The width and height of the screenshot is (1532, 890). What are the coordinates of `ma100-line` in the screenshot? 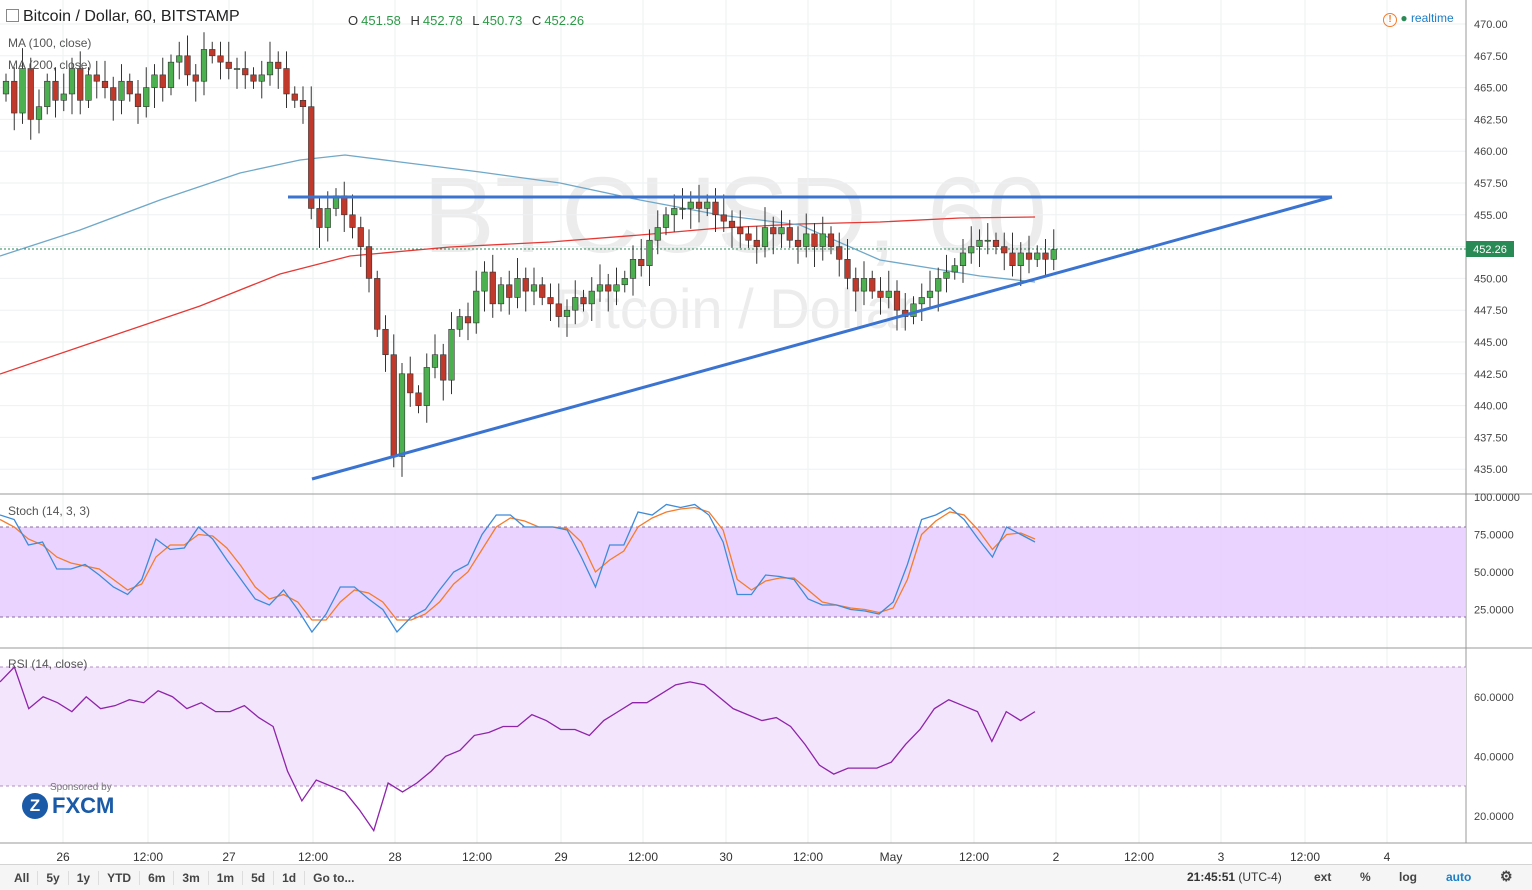 It's located at (518, 218).